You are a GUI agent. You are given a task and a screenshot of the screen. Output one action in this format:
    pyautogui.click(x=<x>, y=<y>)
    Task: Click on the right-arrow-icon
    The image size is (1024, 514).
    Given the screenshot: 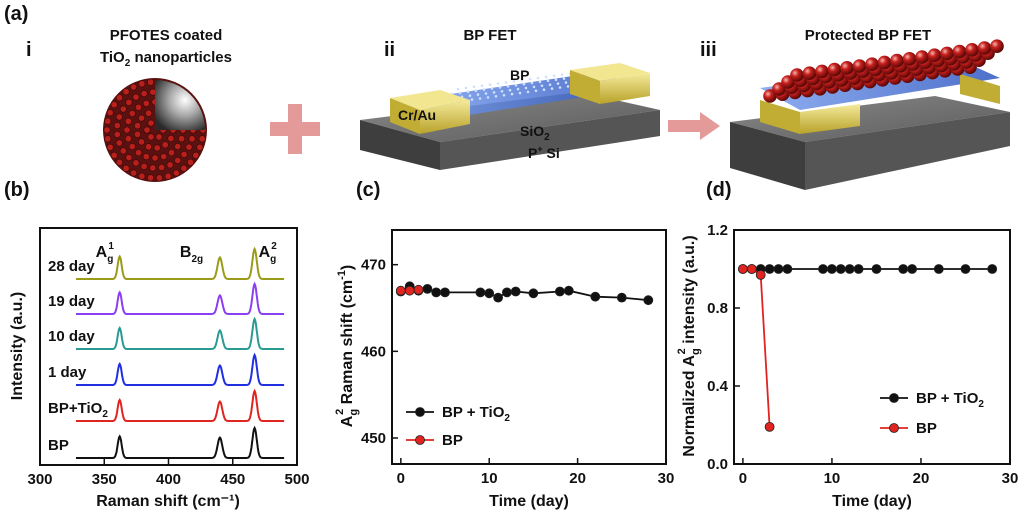 What is the action you would take?
    pyautogui.click(x=694, y=126)
    